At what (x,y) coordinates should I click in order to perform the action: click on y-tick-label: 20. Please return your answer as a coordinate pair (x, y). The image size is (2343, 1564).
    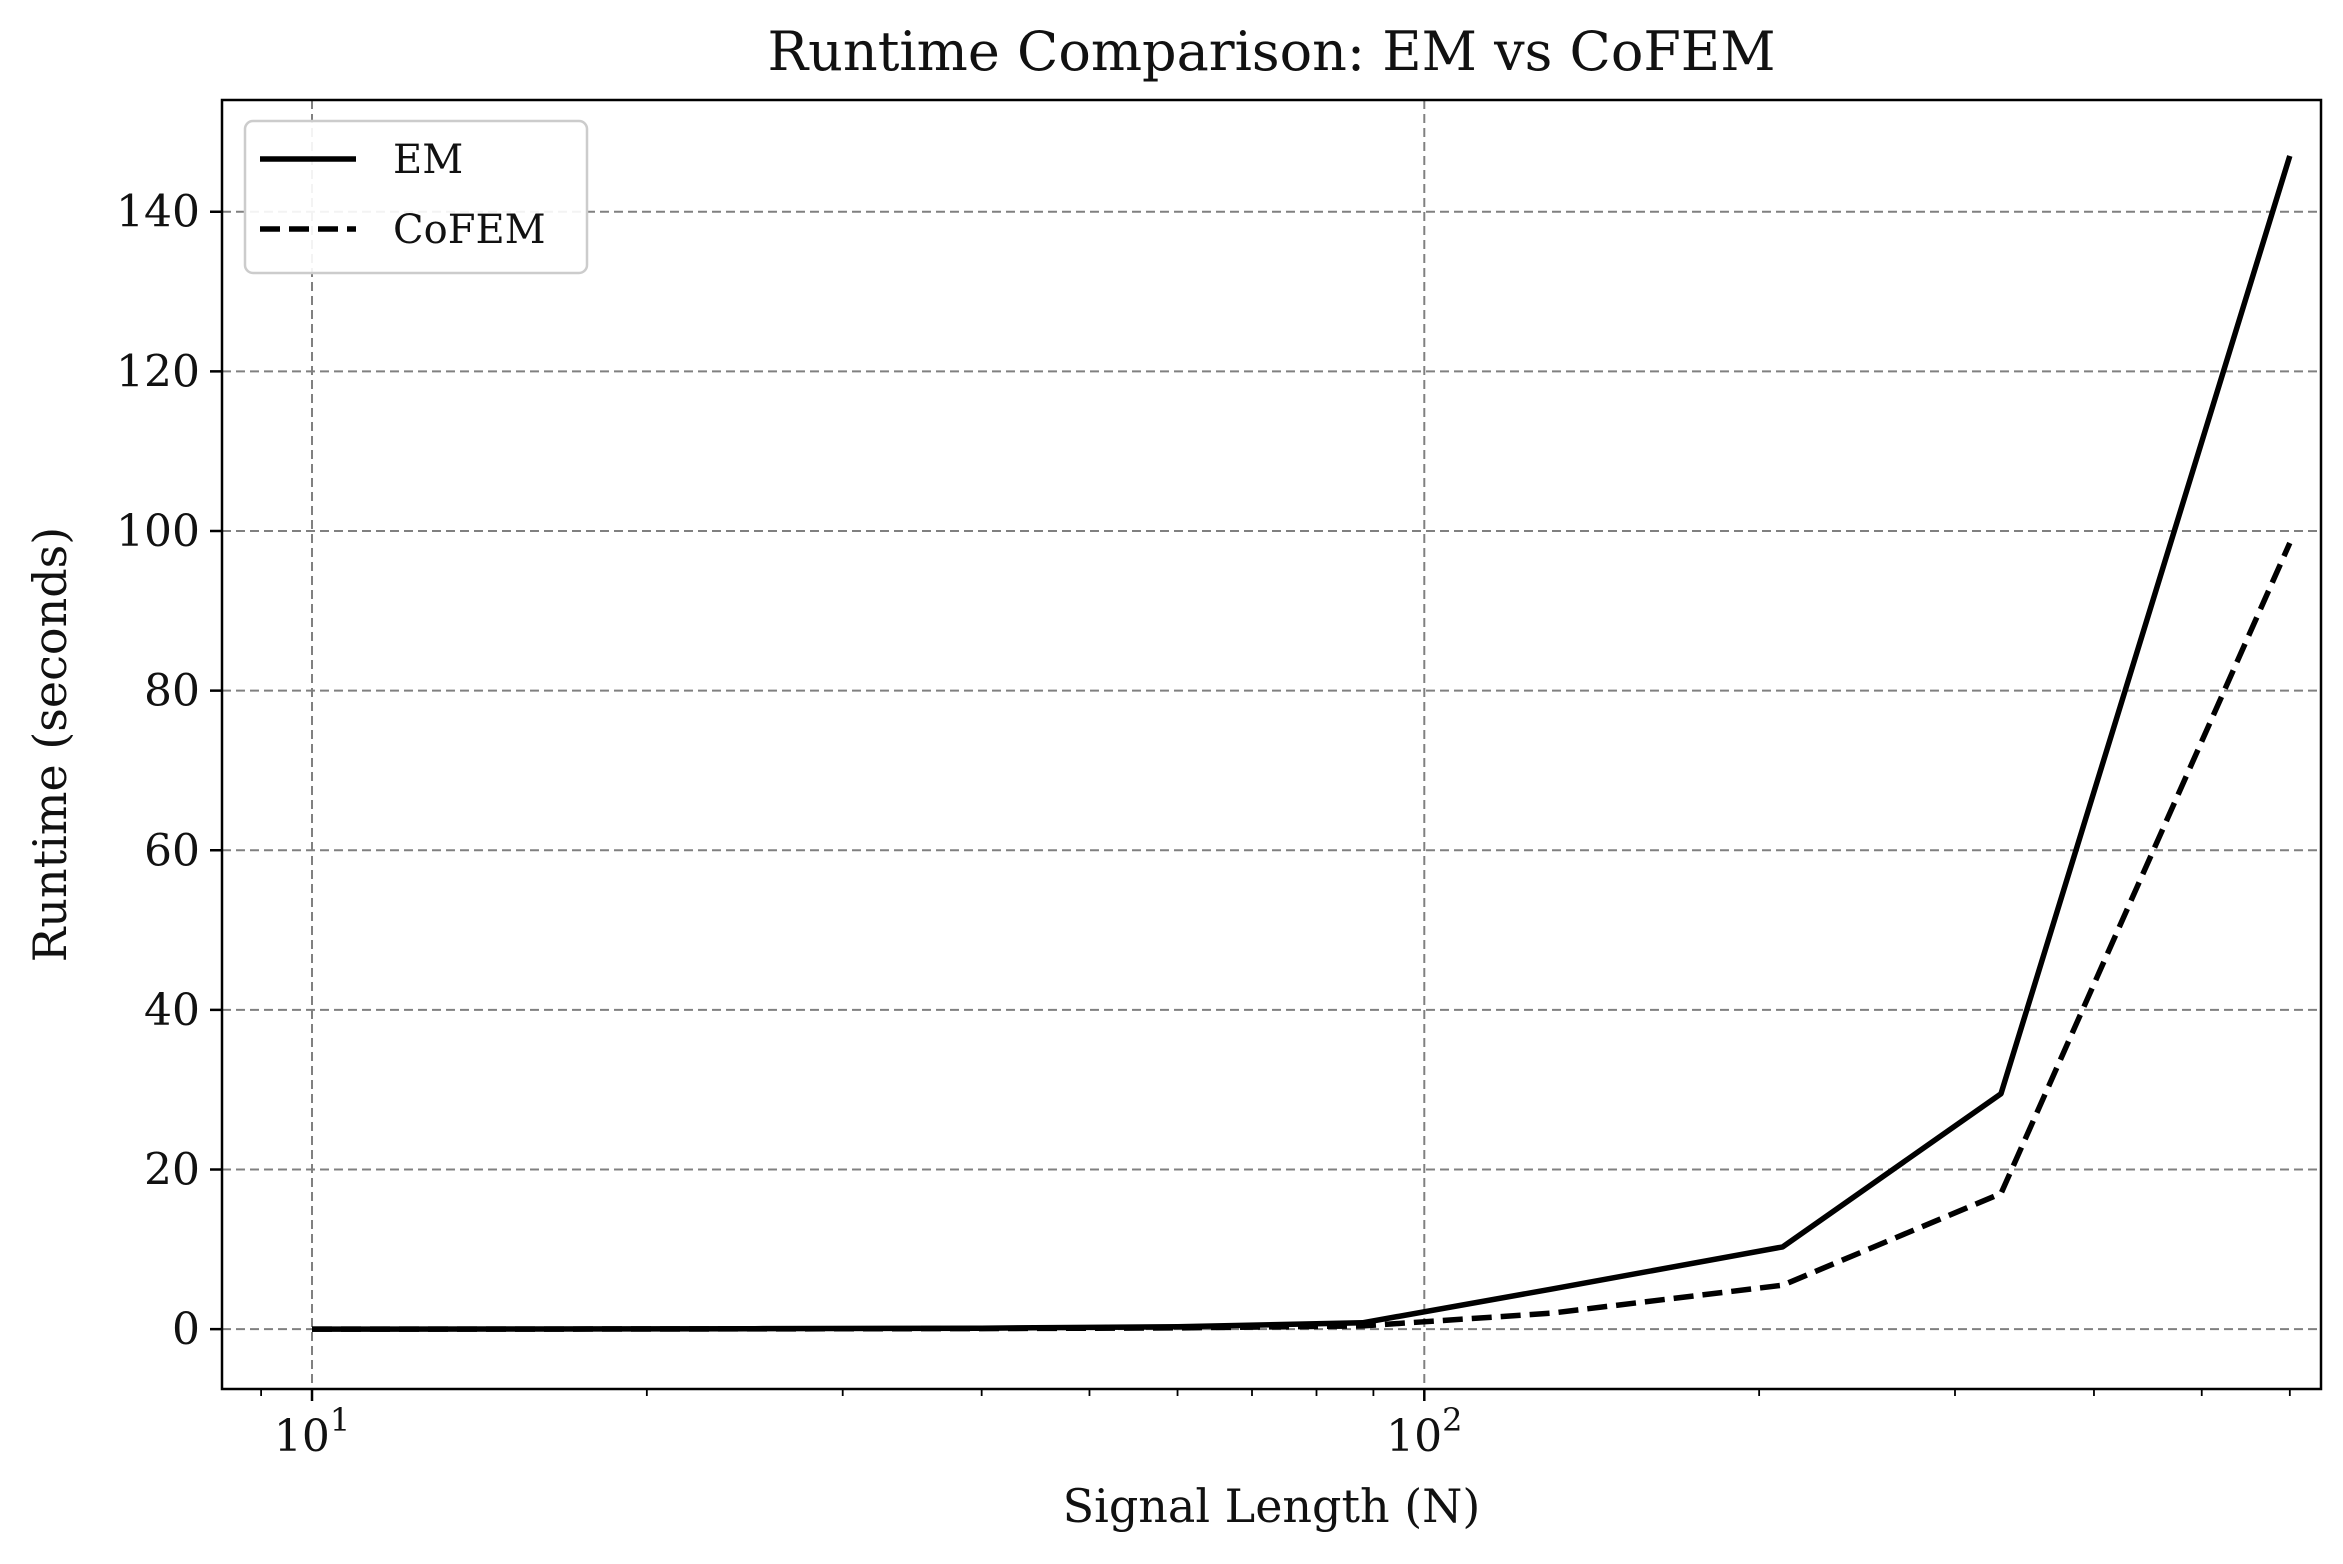
    Looking at the image, I should click on (172, 1170).